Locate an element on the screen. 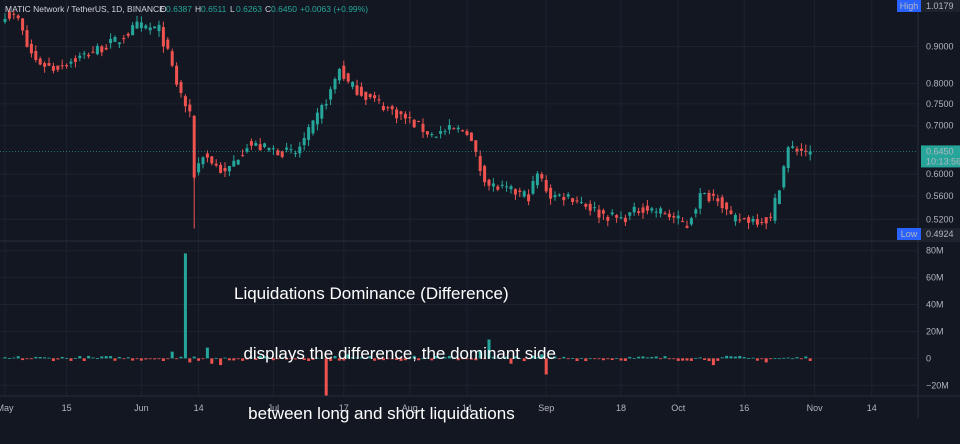  ohlc-label: C is located at coordinates (268, 9).